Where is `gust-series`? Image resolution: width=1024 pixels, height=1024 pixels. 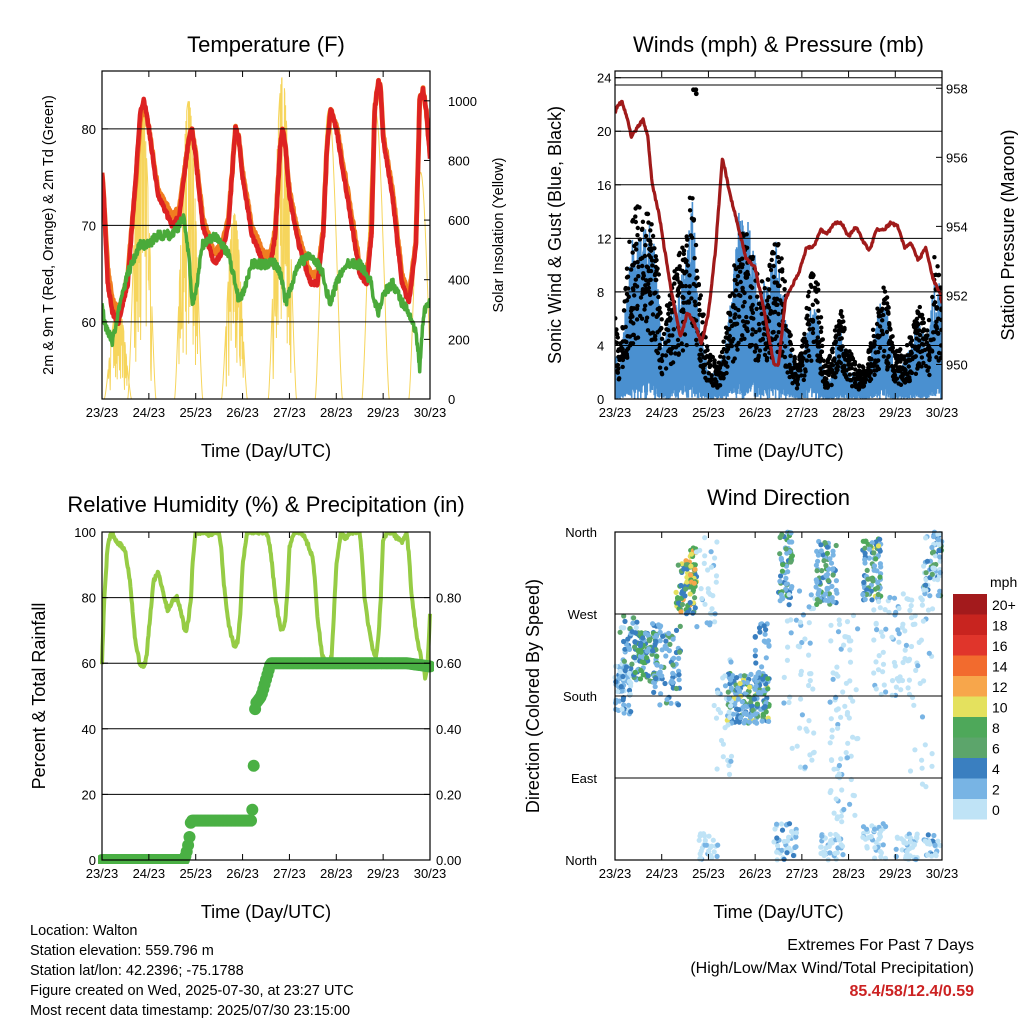 gust-series is located at coordinates (778, 239).